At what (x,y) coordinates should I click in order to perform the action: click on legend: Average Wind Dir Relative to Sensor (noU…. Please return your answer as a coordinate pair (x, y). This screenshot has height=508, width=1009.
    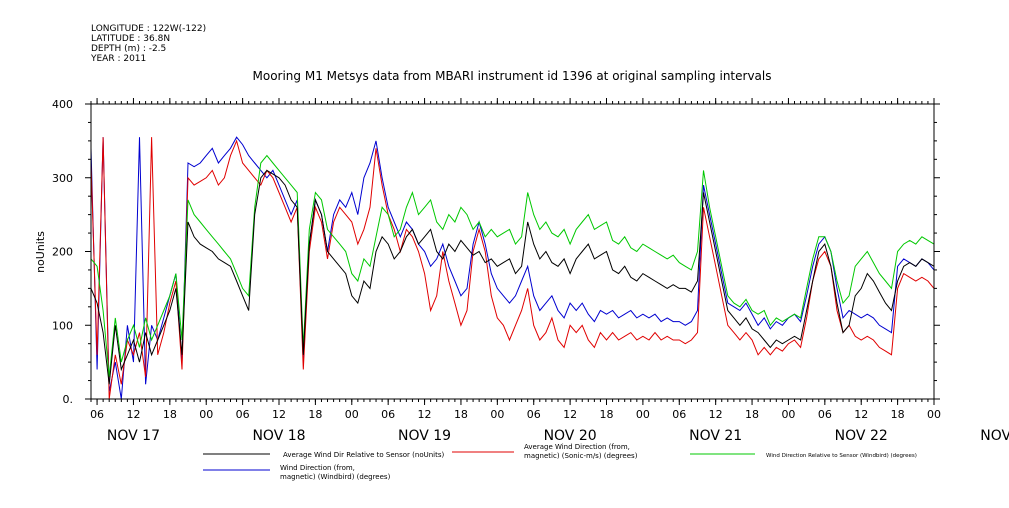
    Looking at the image, I should click on (560, 462).